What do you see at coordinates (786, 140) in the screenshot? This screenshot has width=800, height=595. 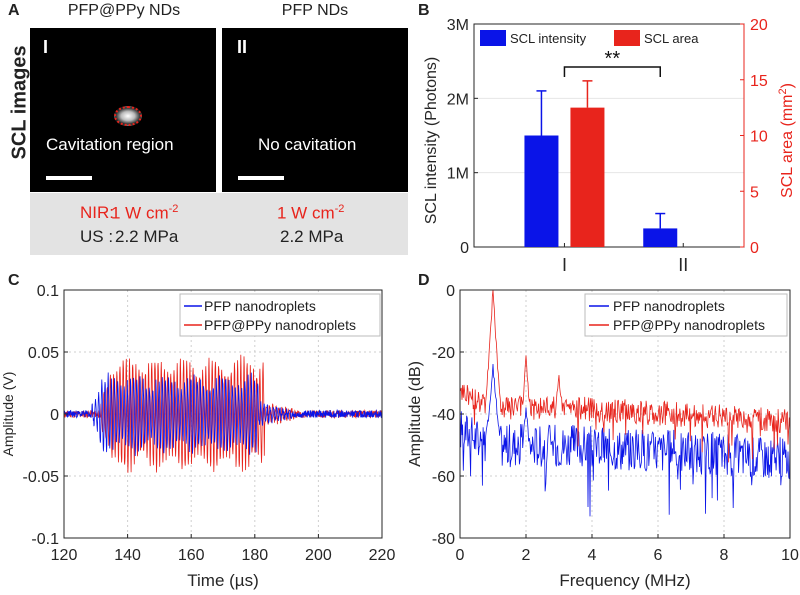 I see `y-right-axis-label: SCL area (mm2)` at bounding box center [786, 140].